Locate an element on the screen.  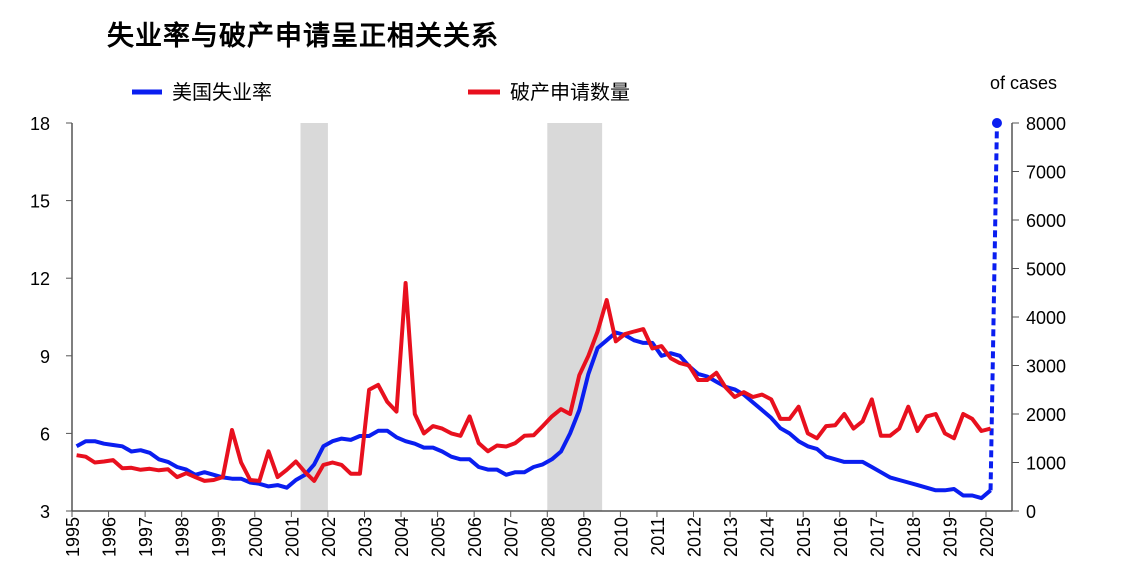
right-tick-label: 3000 is located at coordinates (1046, 367).